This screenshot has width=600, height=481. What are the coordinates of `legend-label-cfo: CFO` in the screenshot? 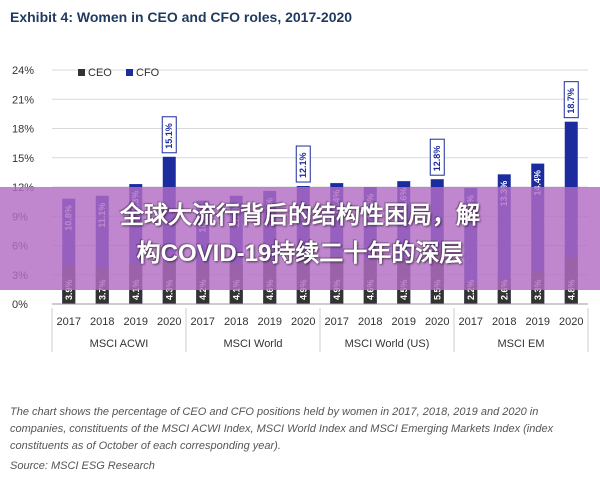 It's located at (148, 73).